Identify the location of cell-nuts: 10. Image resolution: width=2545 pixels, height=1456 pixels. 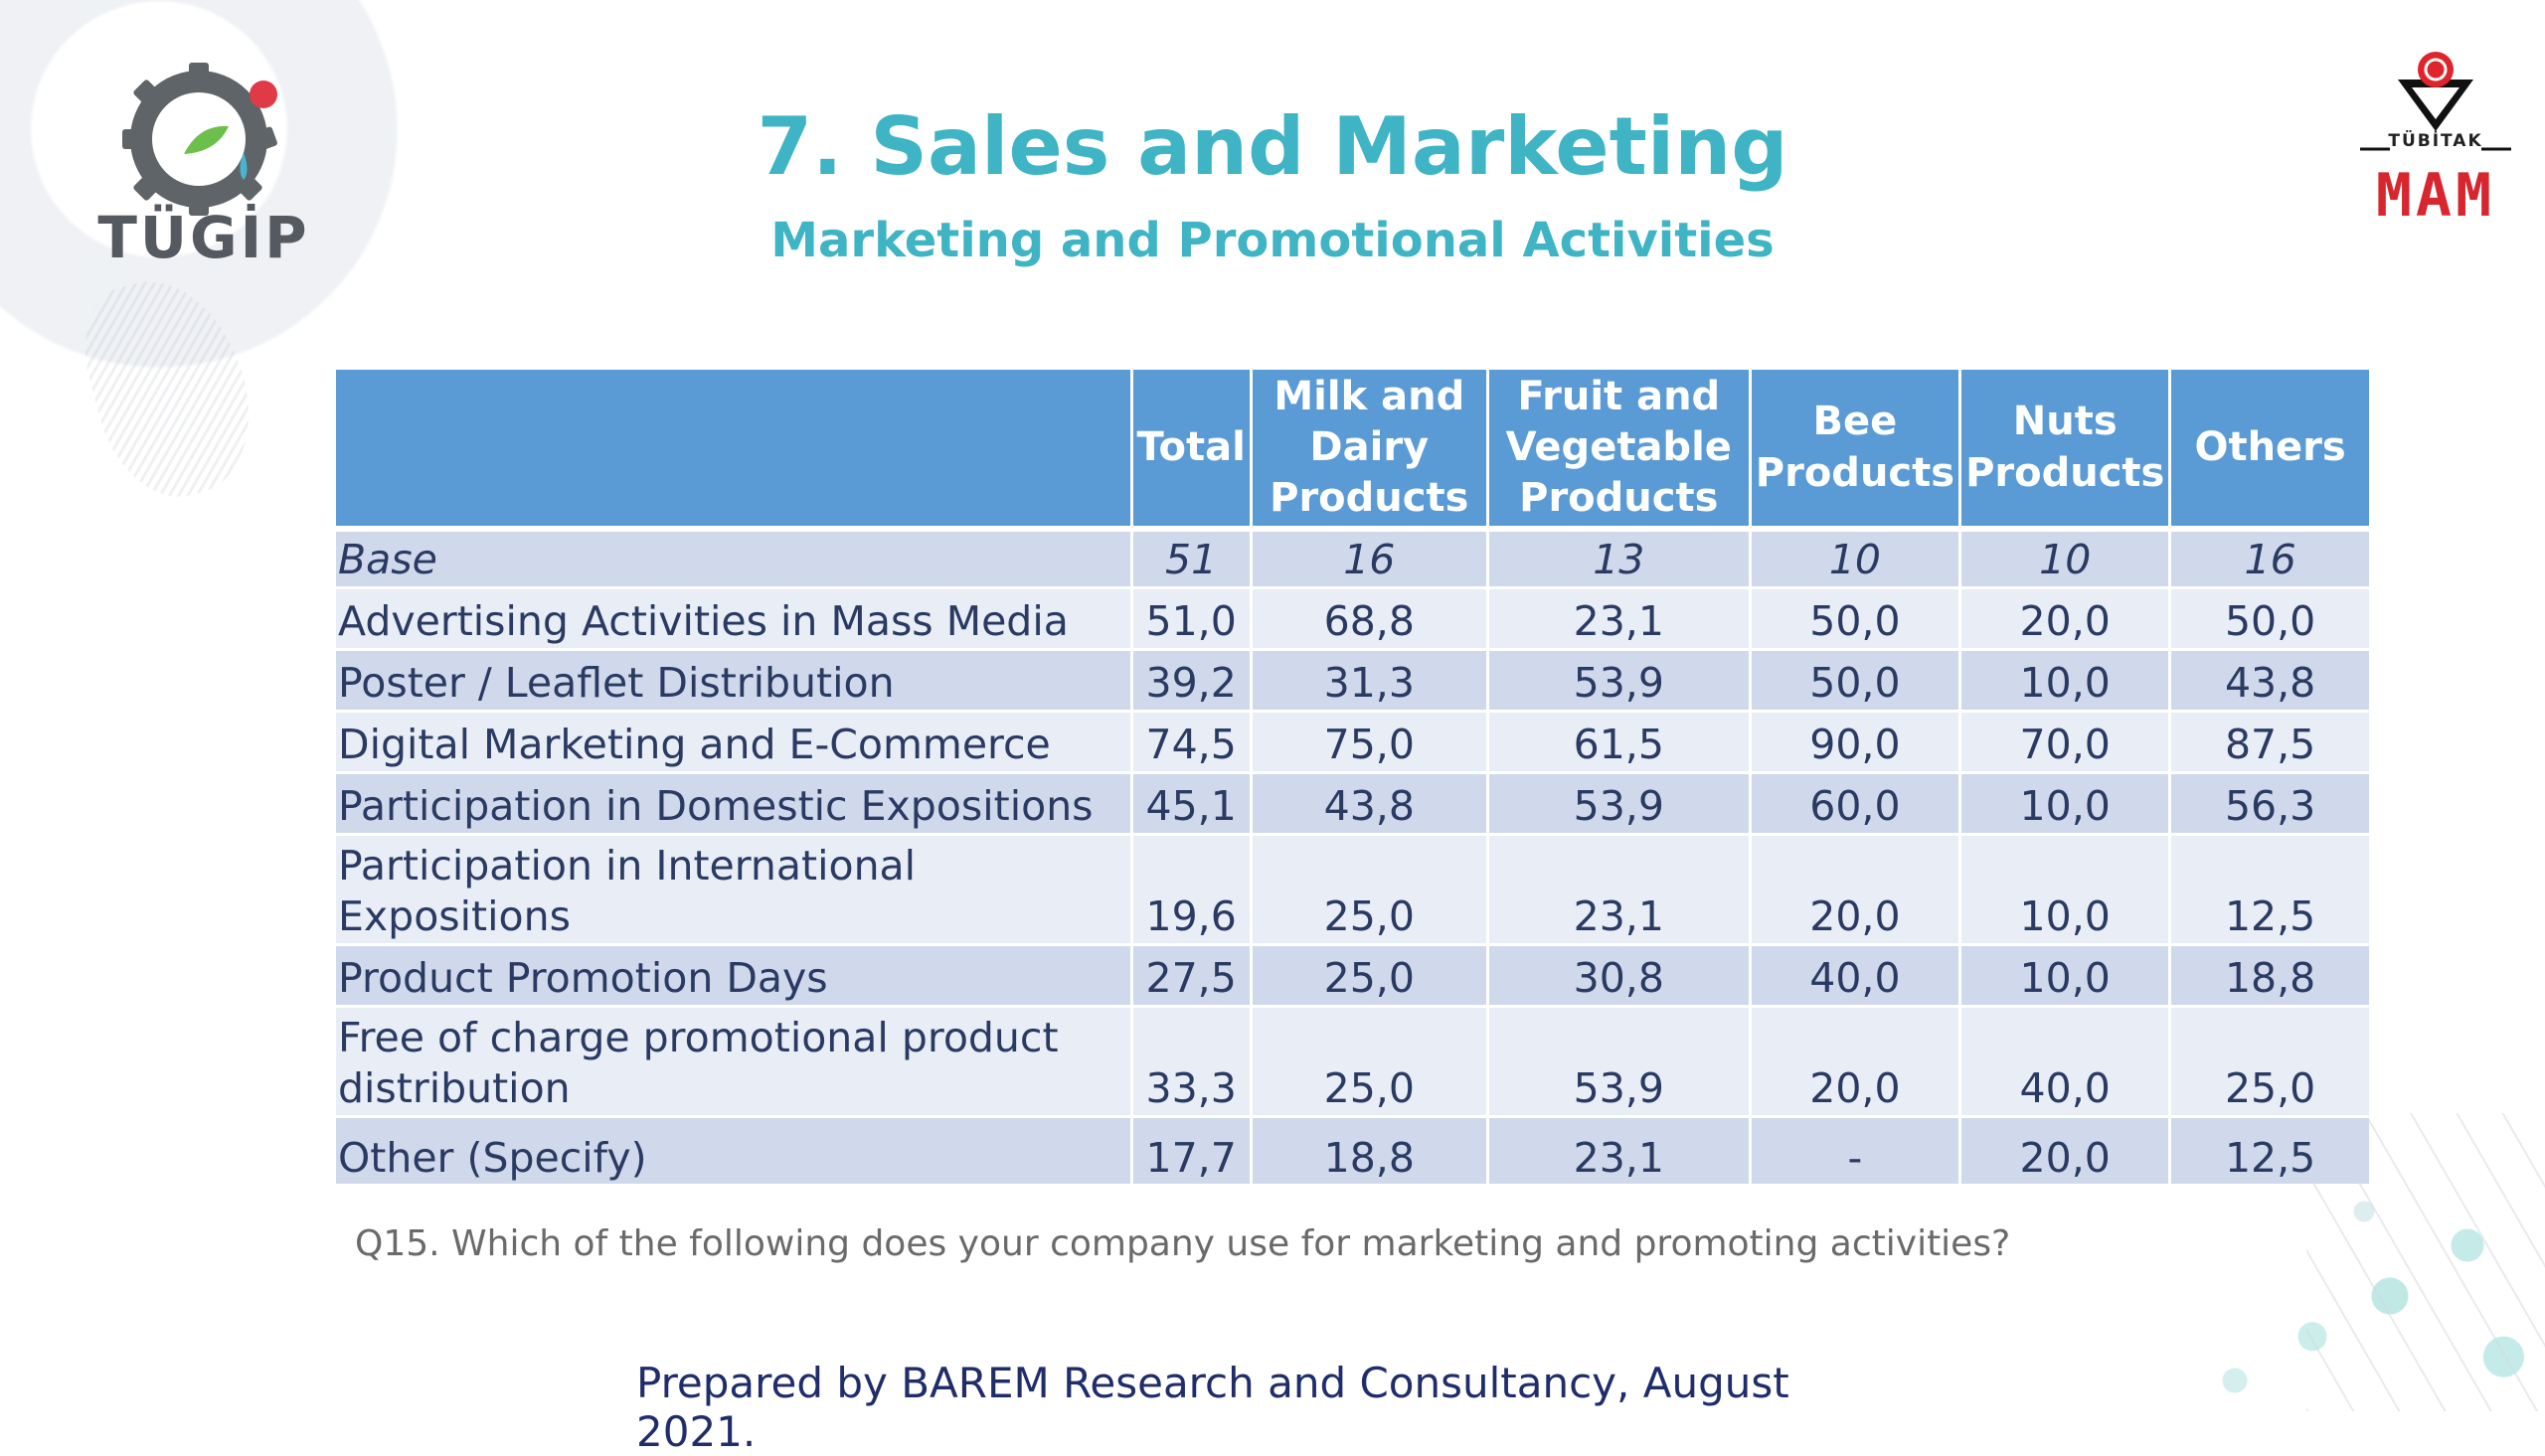
(2064, 557).